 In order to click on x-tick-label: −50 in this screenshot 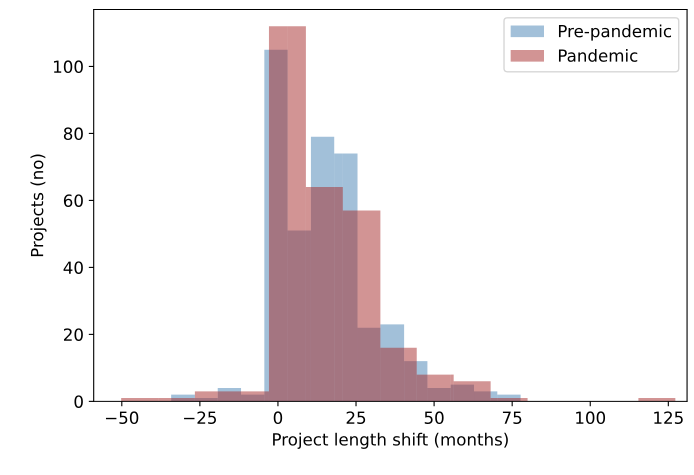, I will do `click(122, 417)`.